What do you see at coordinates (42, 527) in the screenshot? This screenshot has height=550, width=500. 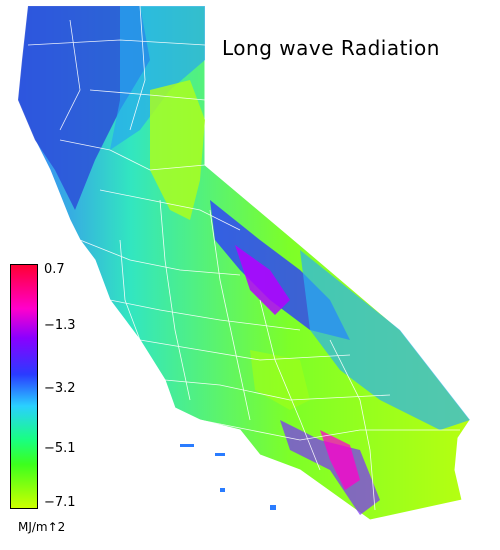 I see `legend-unit: MJ/m↑2` at bounding box center [42, 527].